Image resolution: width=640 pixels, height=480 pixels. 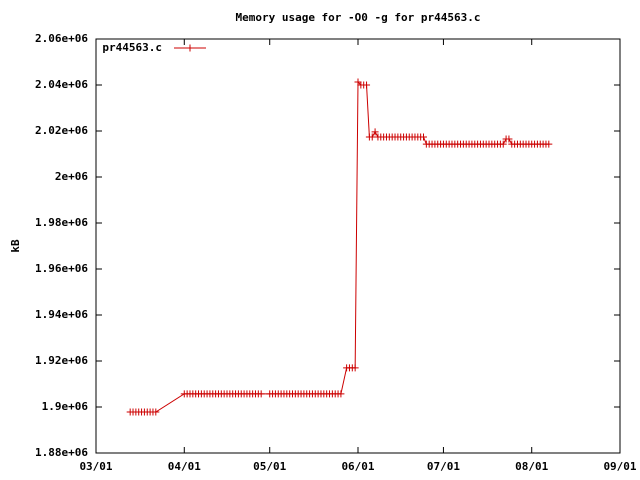 I want to click on y-tick-label: 1.9e+06, so click(x=65, y=406).